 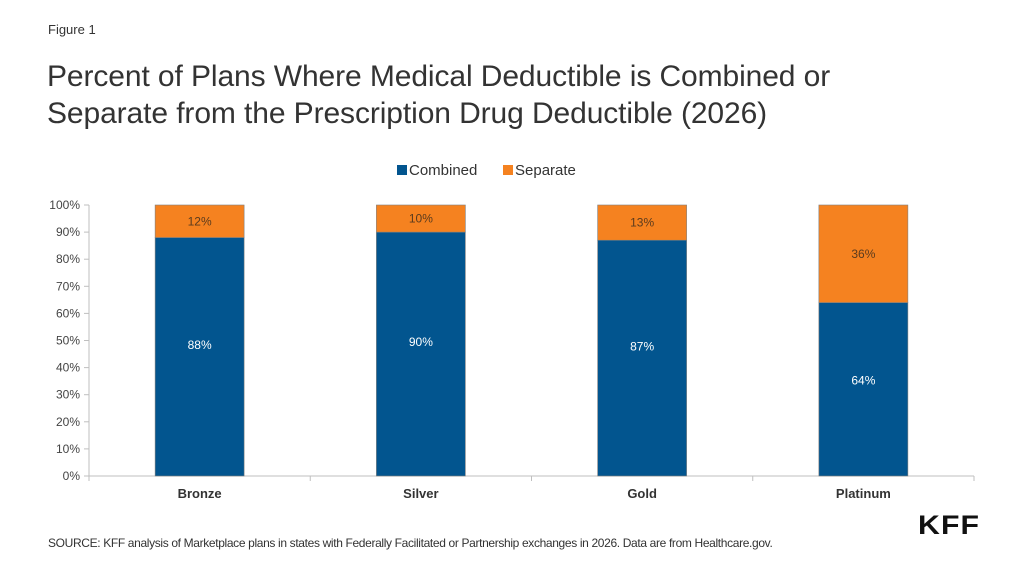 I want to click on data-label-separate: 10%, so click(x=421, y=219).